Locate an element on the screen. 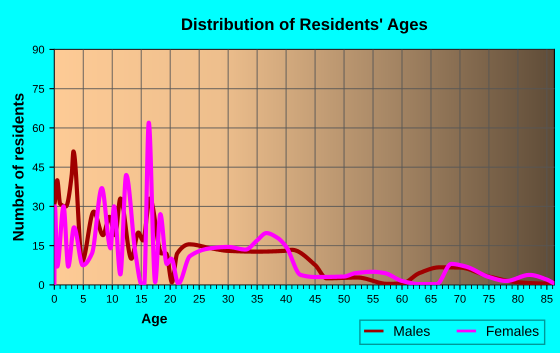 The height and width of the screenshot is (353, 560). x-tick-label: 25 is located at coordinates (199, 298).